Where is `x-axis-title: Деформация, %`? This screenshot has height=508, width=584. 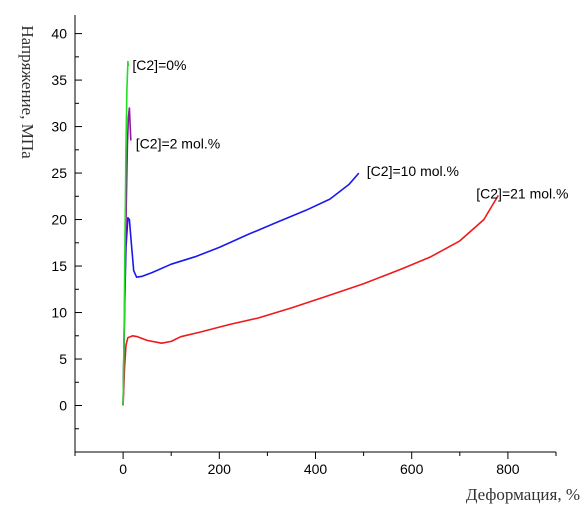
x-axis-title: Деформация, % is located at coordinates (523, 494).